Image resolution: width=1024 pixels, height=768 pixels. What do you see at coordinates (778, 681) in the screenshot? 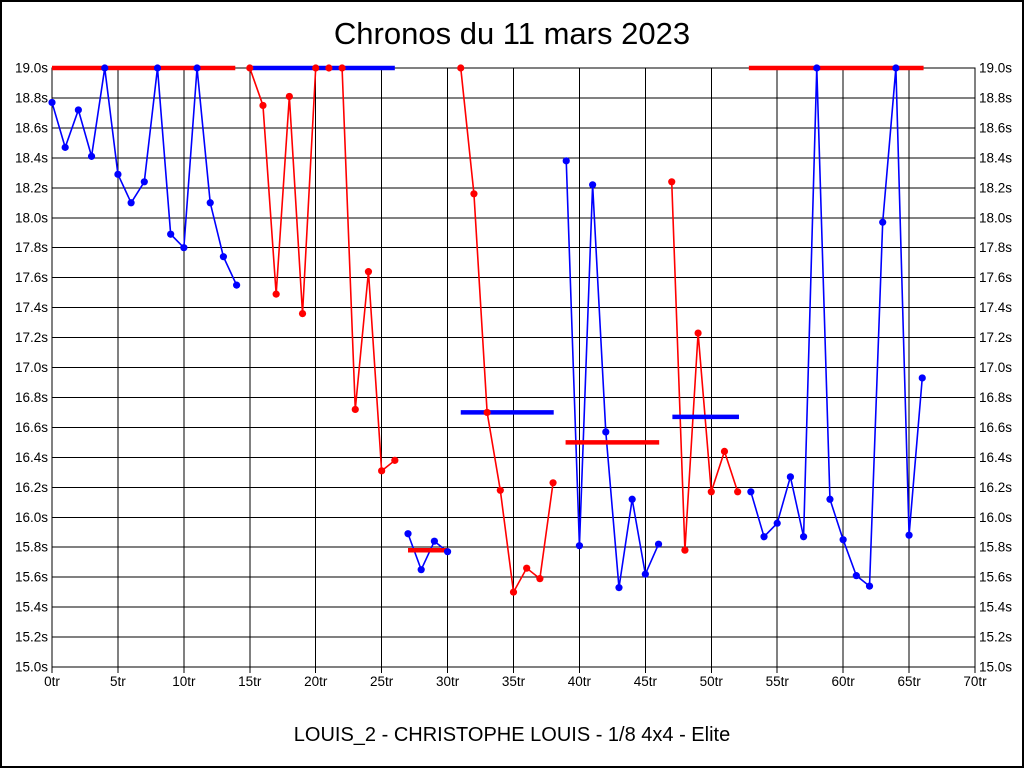
I see `x-tick-label: 55tr` at bounding box center [778, 681].